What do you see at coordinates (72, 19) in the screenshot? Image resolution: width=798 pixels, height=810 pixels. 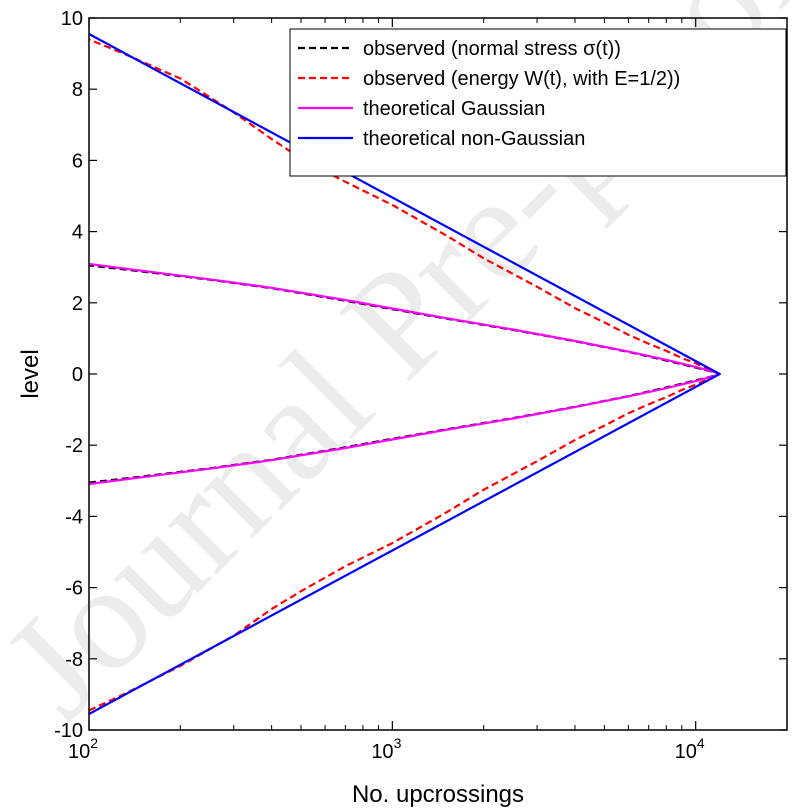 I see `y-tick-label: 10` at bounding box center [72, 19].